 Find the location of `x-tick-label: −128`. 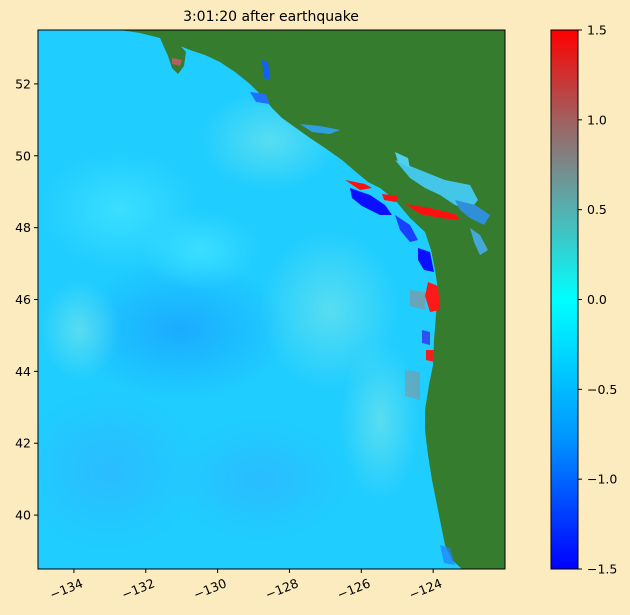

x-tick-label: −128 is located at coordinates (281, 588).